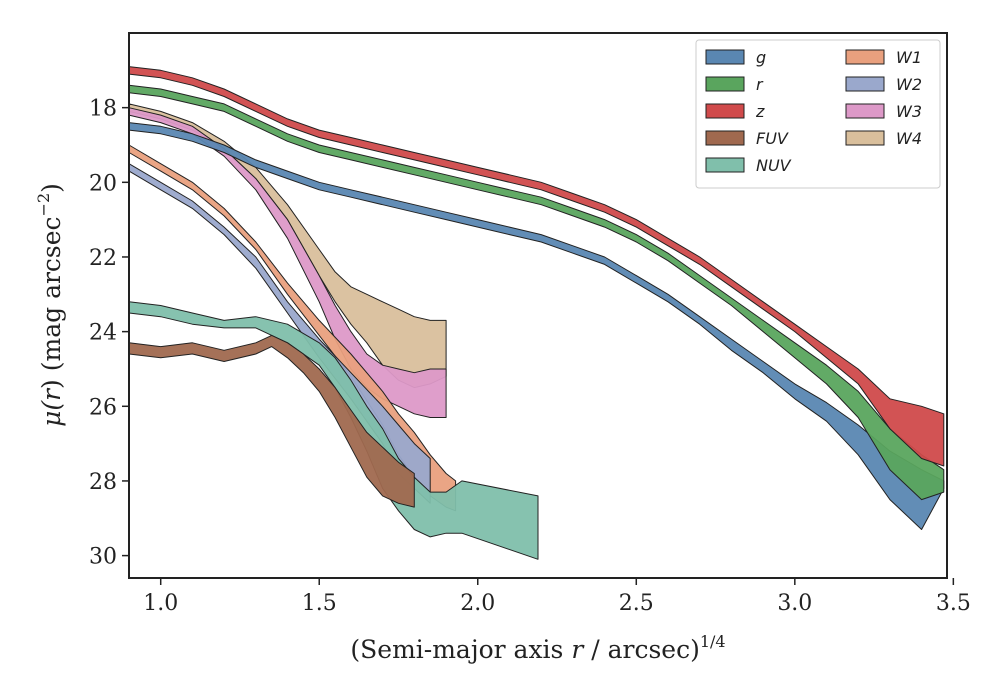 The width and height of the screenshot is (1000, 700). I want to click on y-tick-label: 24, so click(103, 333).